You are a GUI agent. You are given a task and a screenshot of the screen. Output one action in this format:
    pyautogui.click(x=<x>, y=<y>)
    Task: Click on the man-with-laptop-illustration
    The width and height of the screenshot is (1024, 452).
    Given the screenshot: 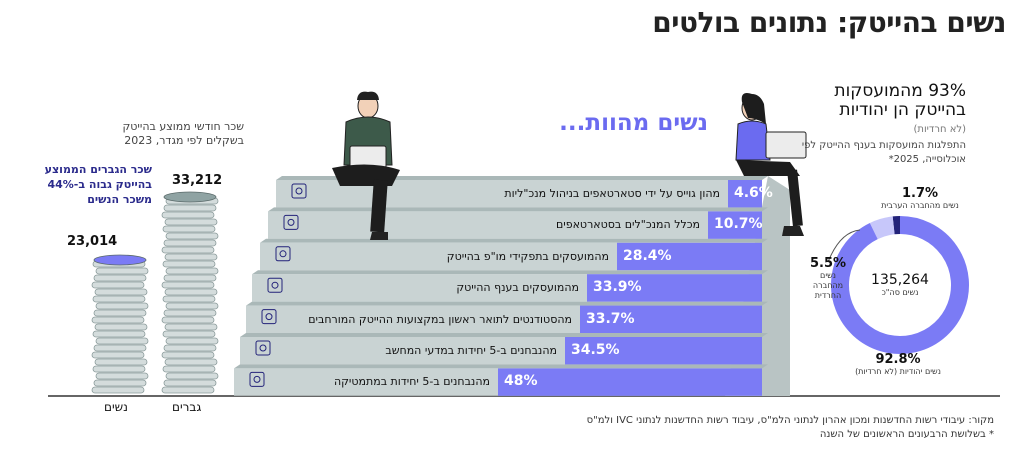 What is the action you would take?
    pyautogui.click(x=366, y=165)
    